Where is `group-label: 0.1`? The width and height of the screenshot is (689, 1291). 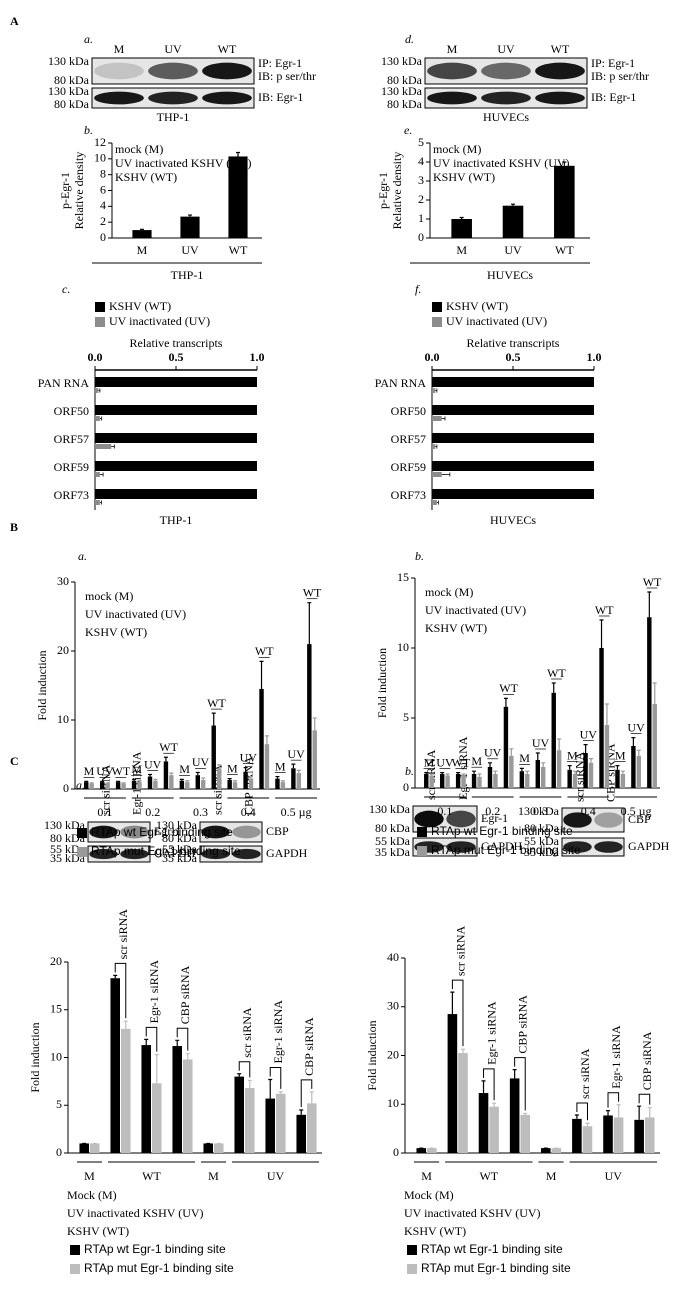
group-label: 0.1 is located at coordinates (104, 812).